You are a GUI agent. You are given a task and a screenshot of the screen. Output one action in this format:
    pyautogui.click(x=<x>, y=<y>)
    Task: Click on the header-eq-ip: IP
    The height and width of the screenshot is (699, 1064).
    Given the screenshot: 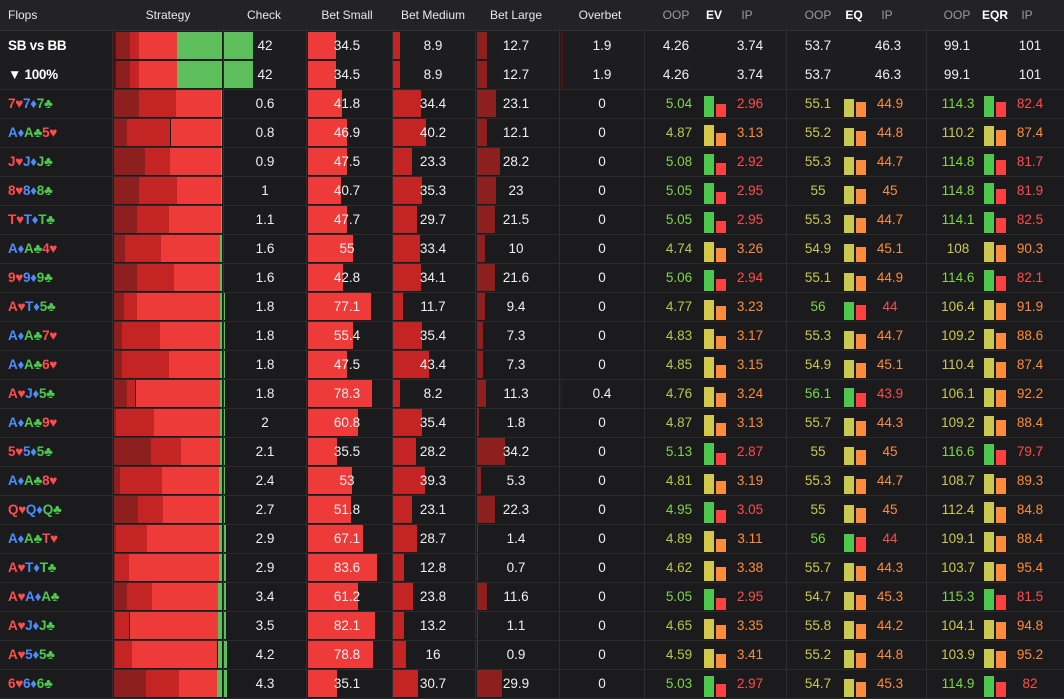 What is the action you would take?
    pyautogui.click(x=887, y=15)
    